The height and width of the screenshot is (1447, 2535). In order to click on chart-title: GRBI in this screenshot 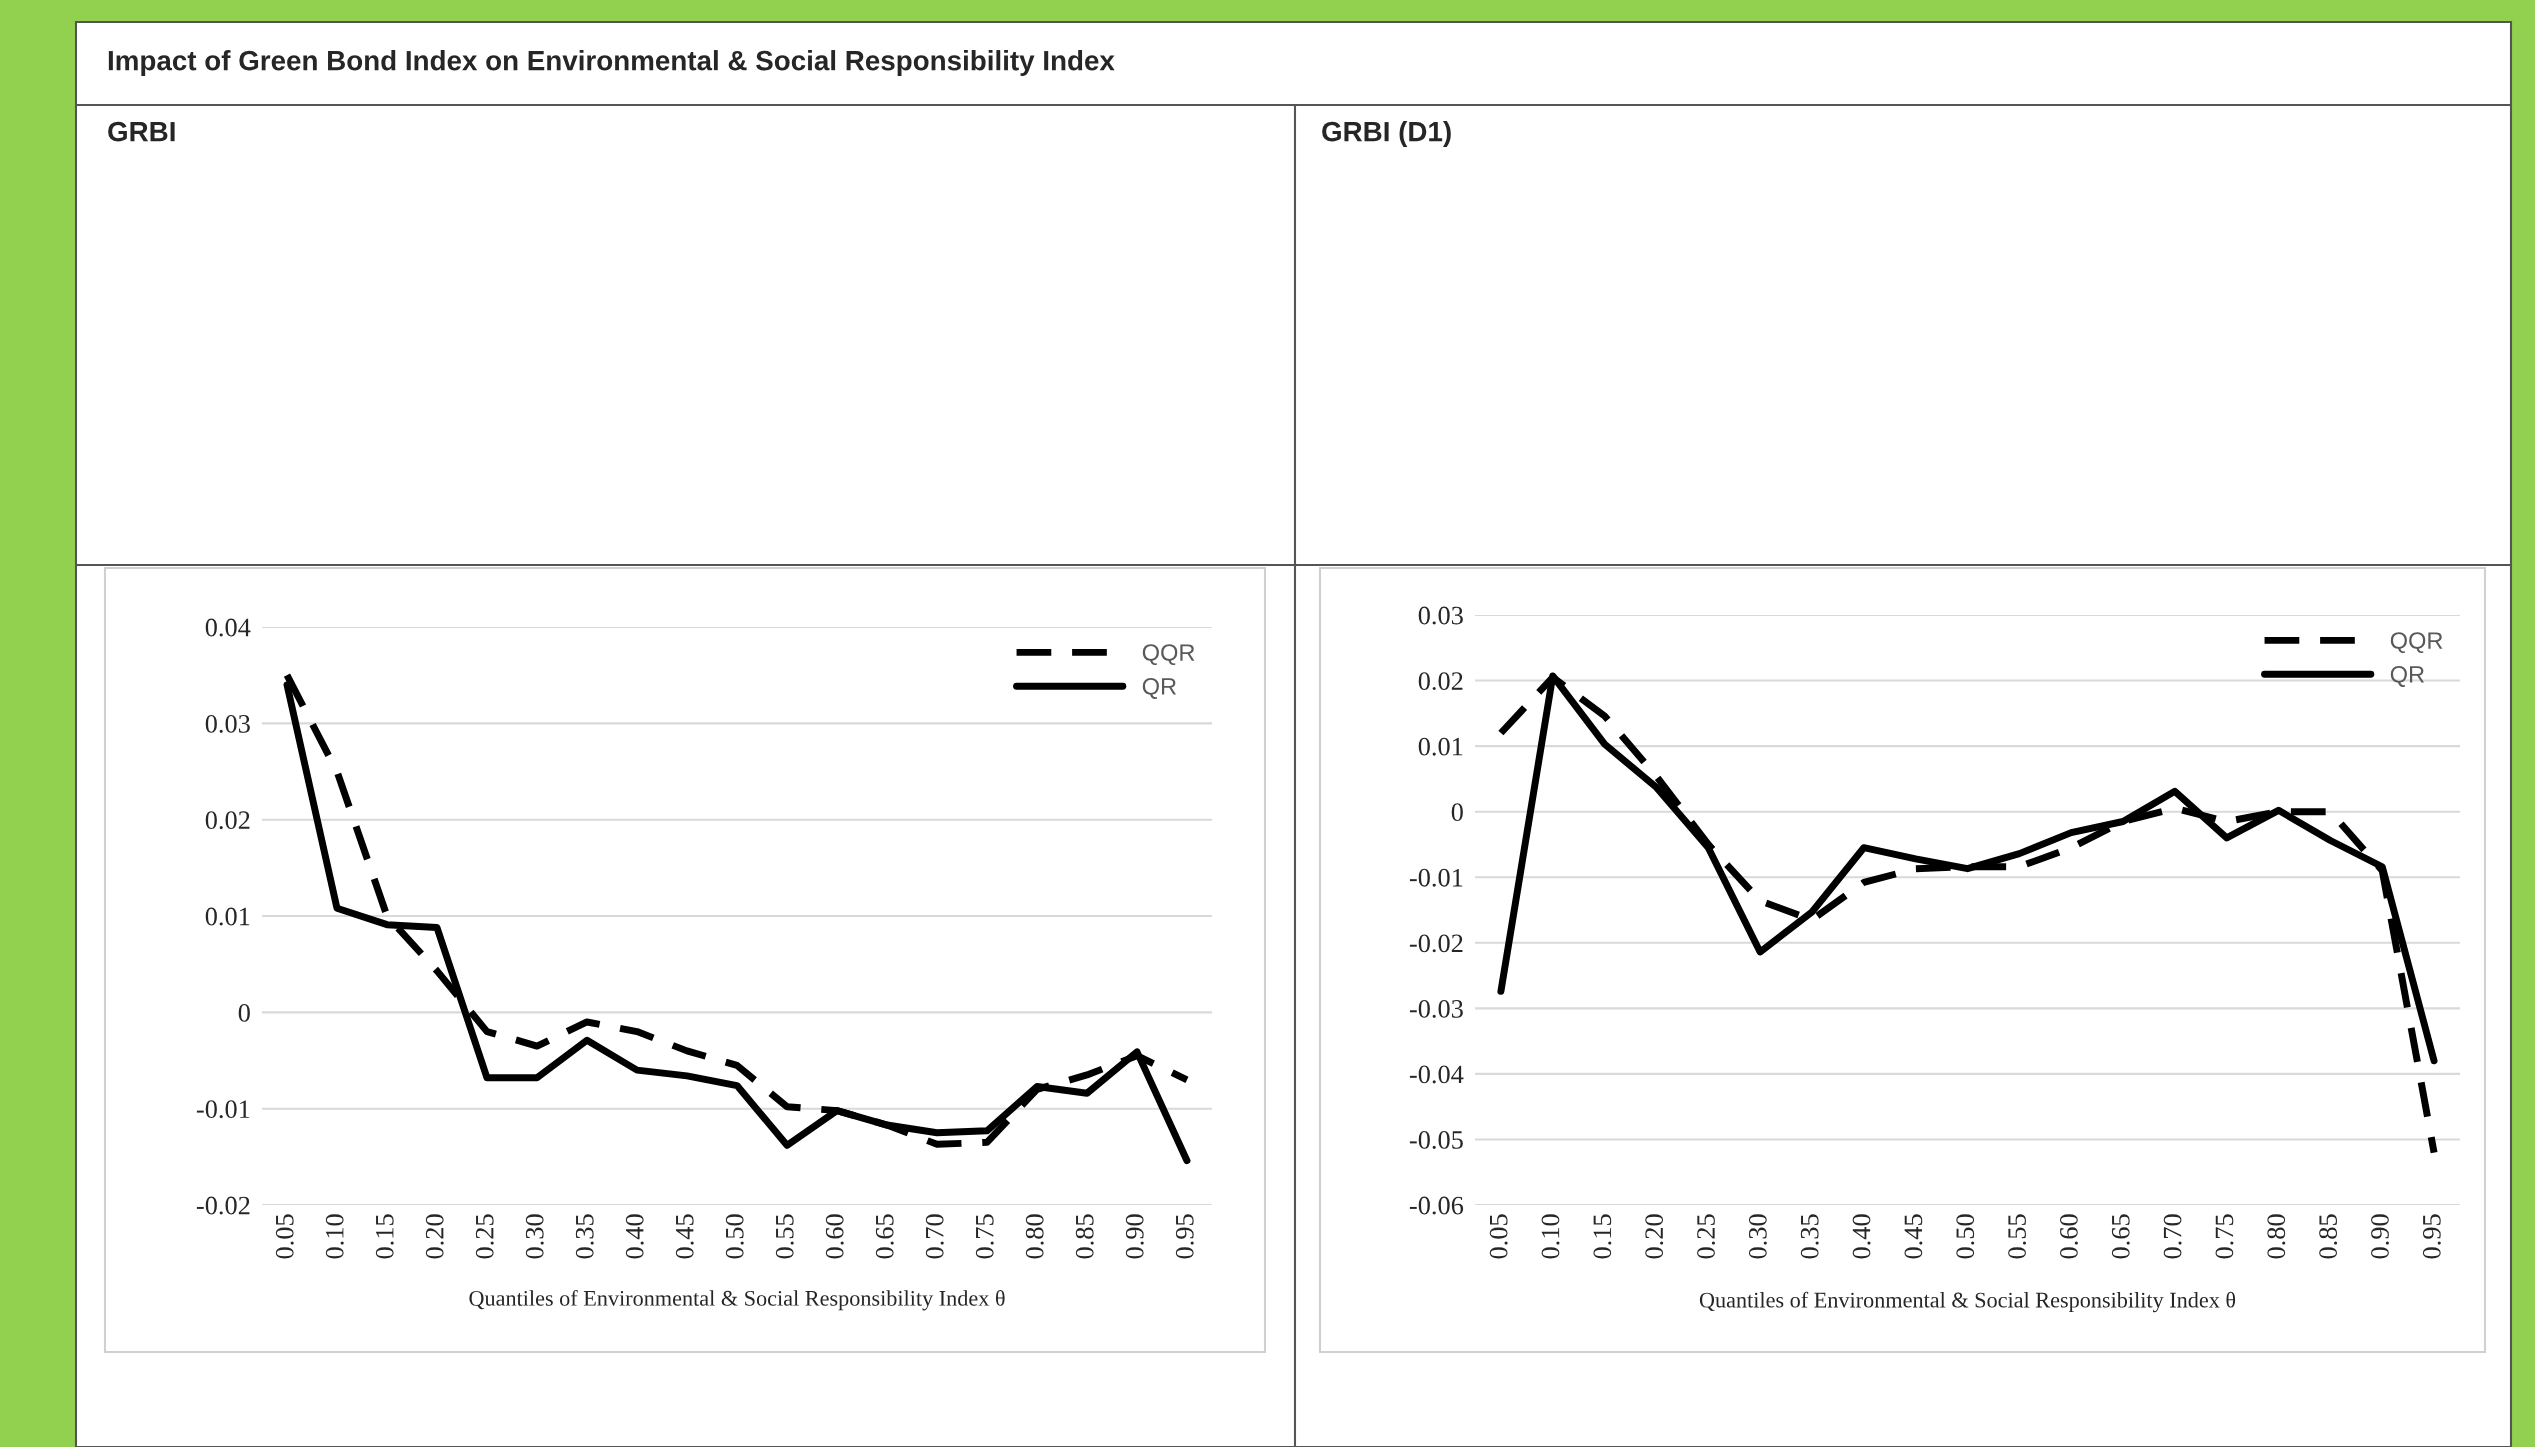, I will do `click(141, 131)`.